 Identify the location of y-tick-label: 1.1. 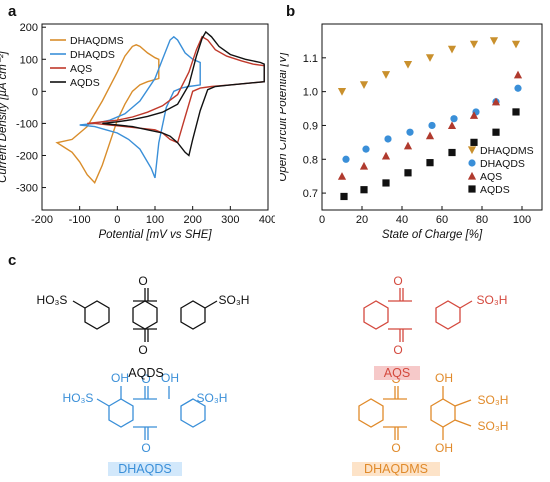
(310, 59).